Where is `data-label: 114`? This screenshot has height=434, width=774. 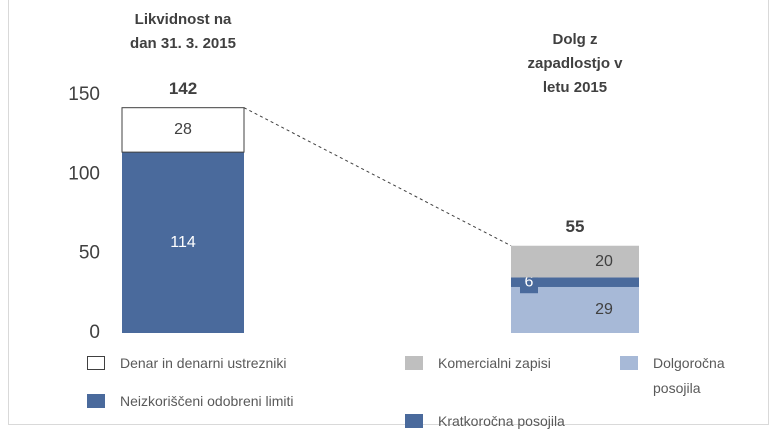 data-label: 114 is located at coordinates (183, 242).